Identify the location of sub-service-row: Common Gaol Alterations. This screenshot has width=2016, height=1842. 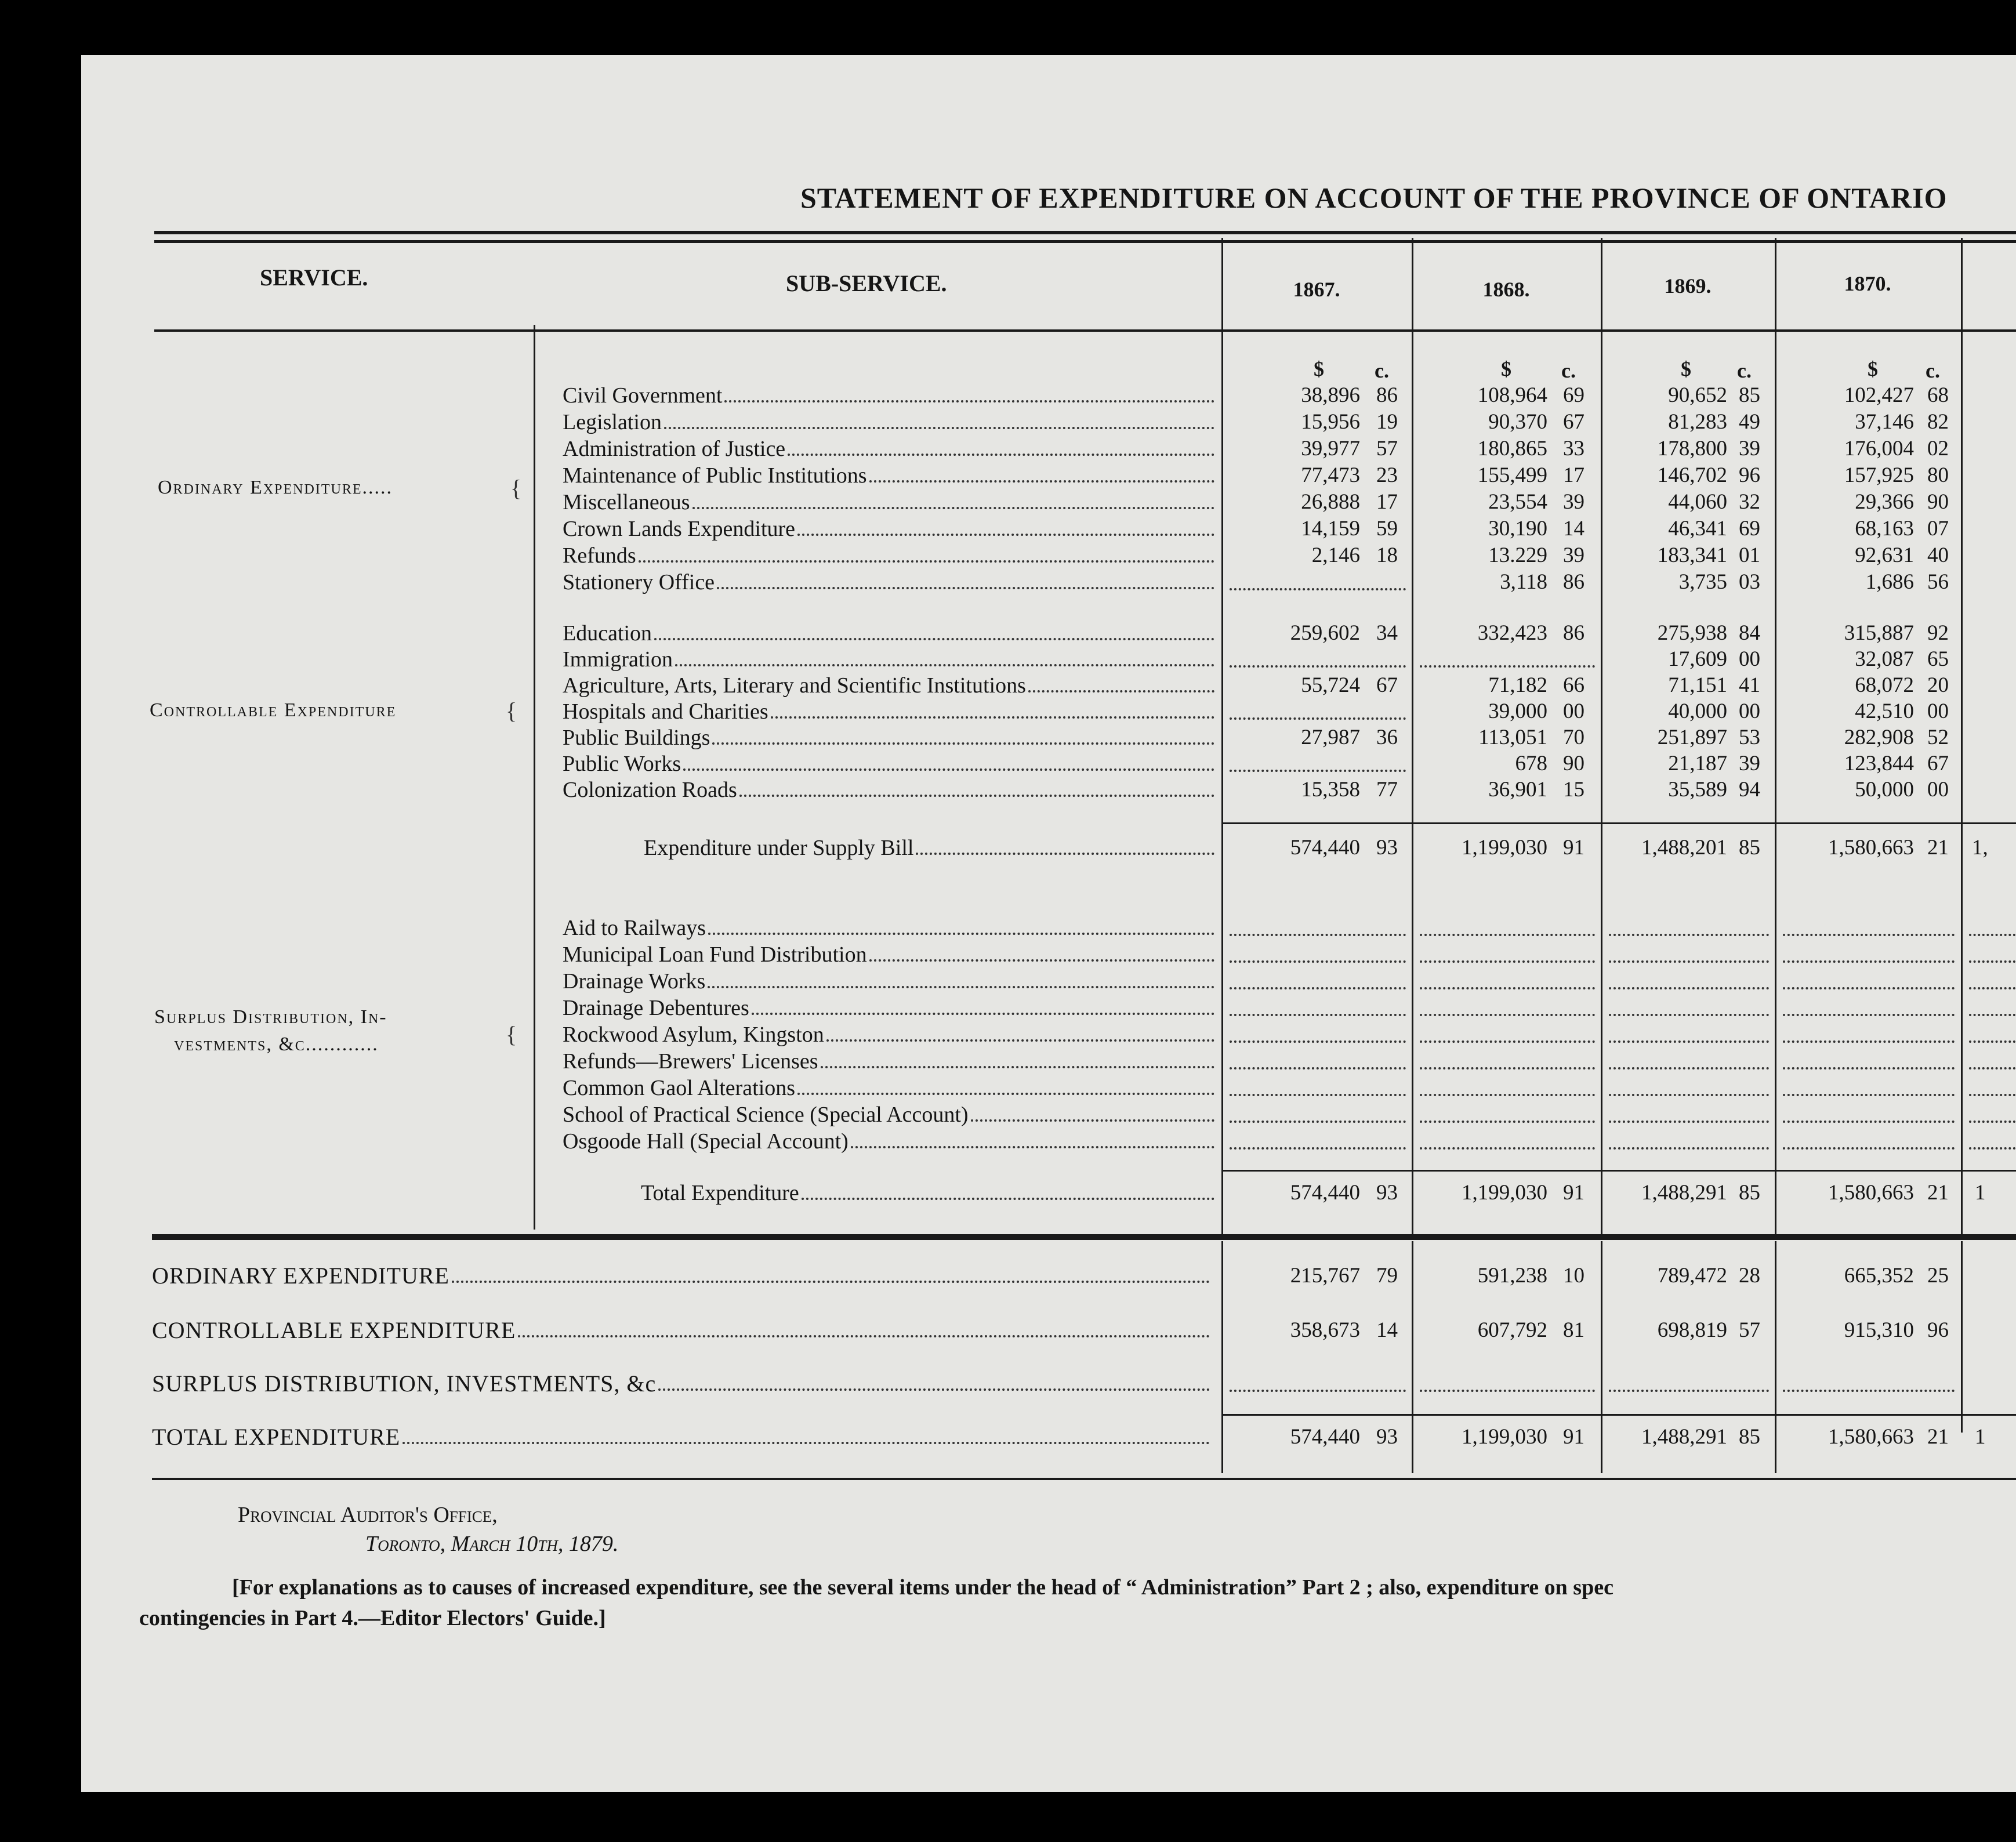
(890, 1088).